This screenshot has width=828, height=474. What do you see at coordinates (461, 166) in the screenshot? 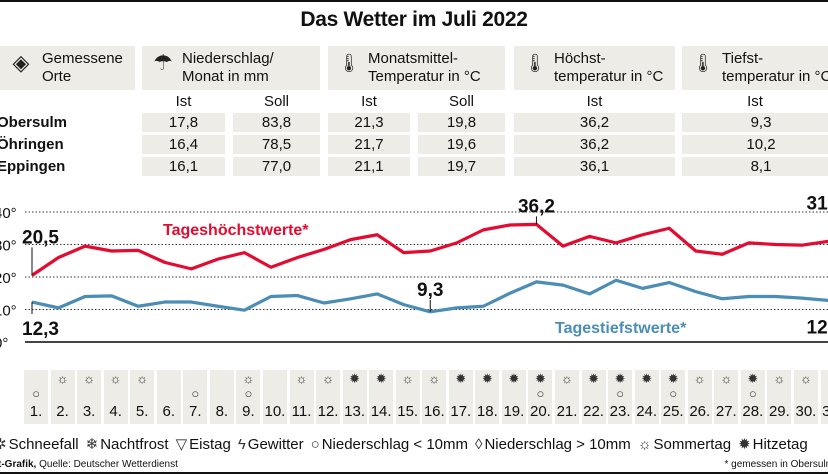
I see `table-cell: 19,7` at bounding box center [461, 166].